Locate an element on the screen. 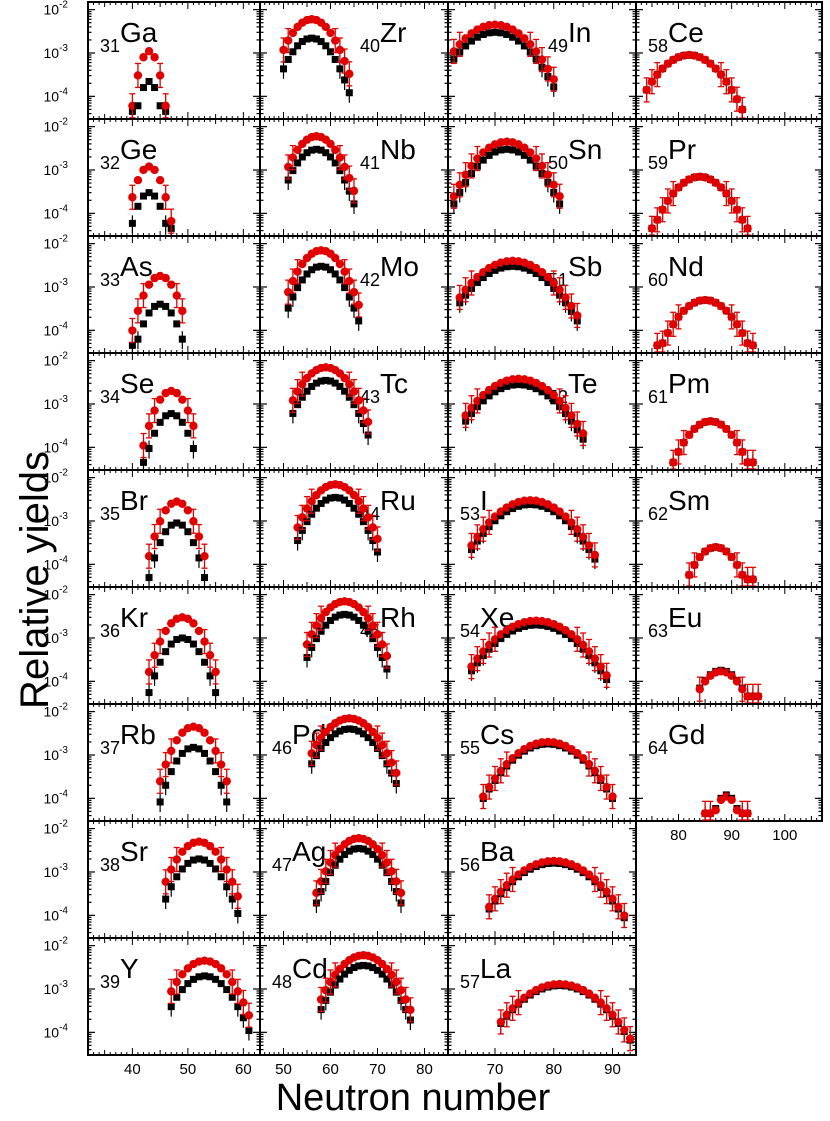 Image resolution: width=830 pixels, height=1121 pixels. element-label: 42Mo is located at coordinates (389, 270).